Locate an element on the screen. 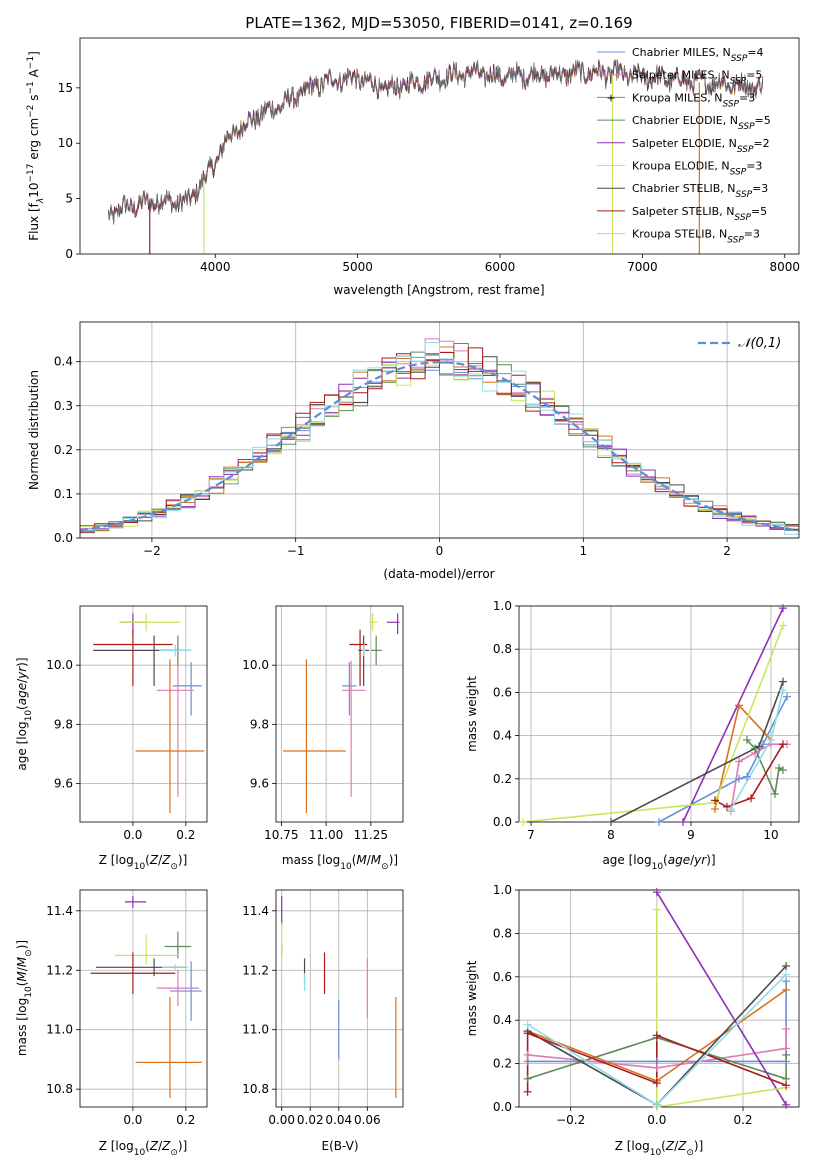  x-axis-label: (data-model)/error is located at coordinates (438, 574).